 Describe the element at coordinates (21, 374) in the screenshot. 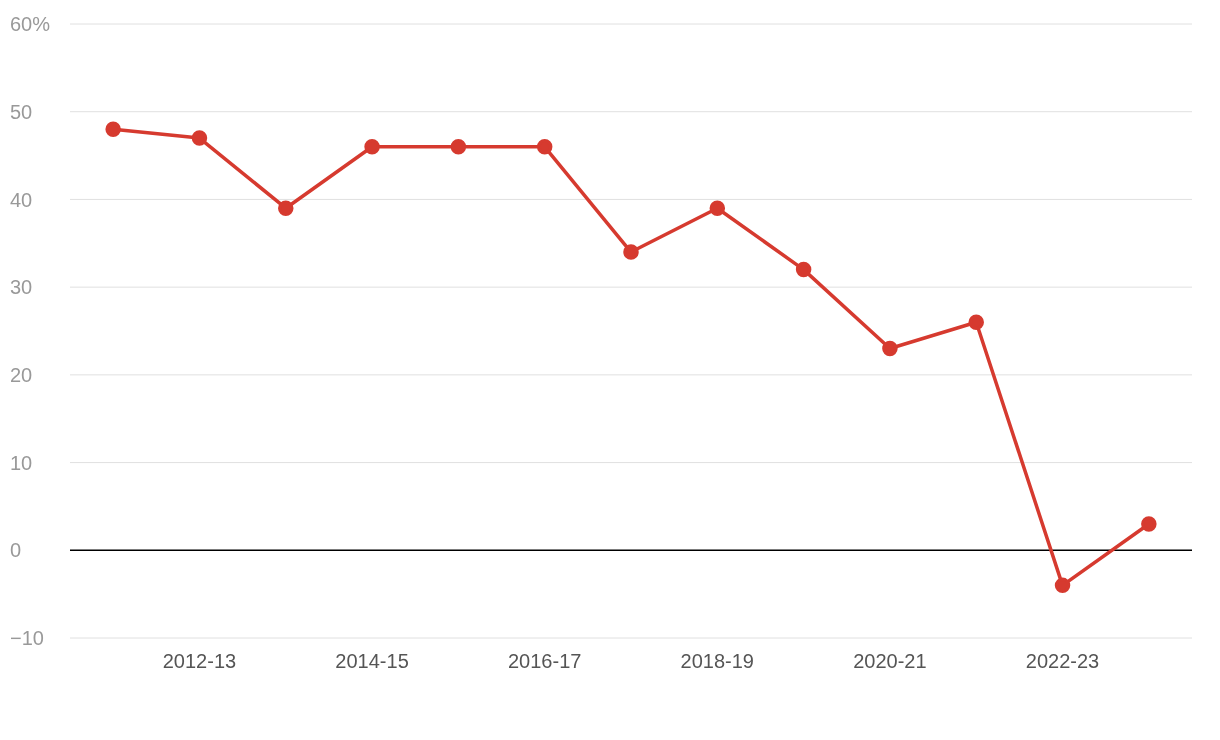

I see `y-tick-label: 20` at that location.